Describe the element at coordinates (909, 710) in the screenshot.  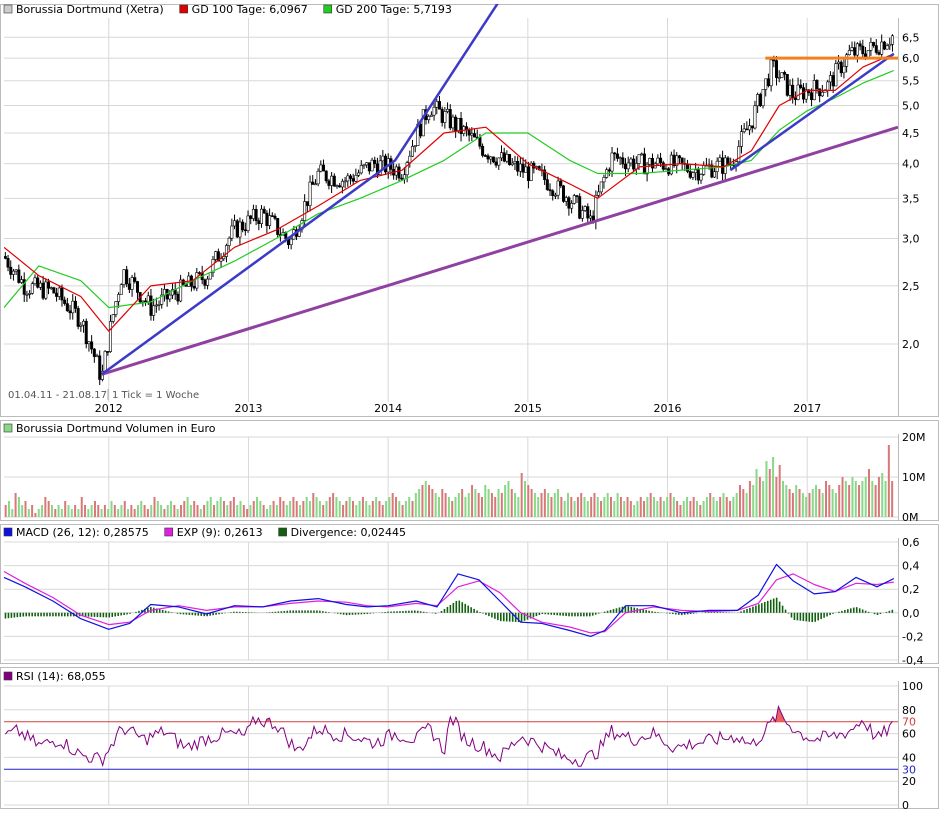
I see `rsi-y-tick-label: 80` at that location.